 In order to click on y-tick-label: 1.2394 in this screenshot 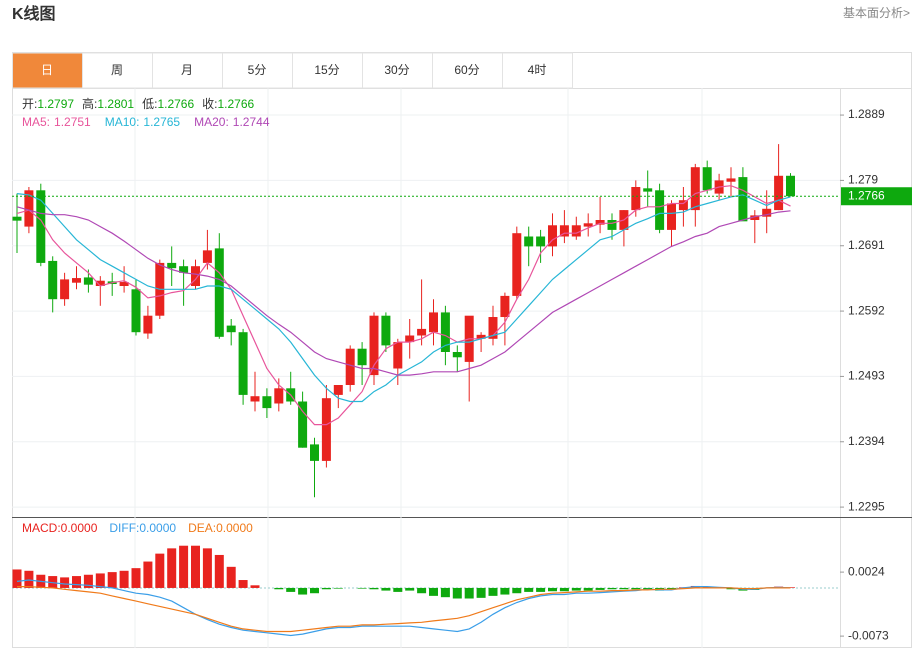, I will do `click(866, 441)`.